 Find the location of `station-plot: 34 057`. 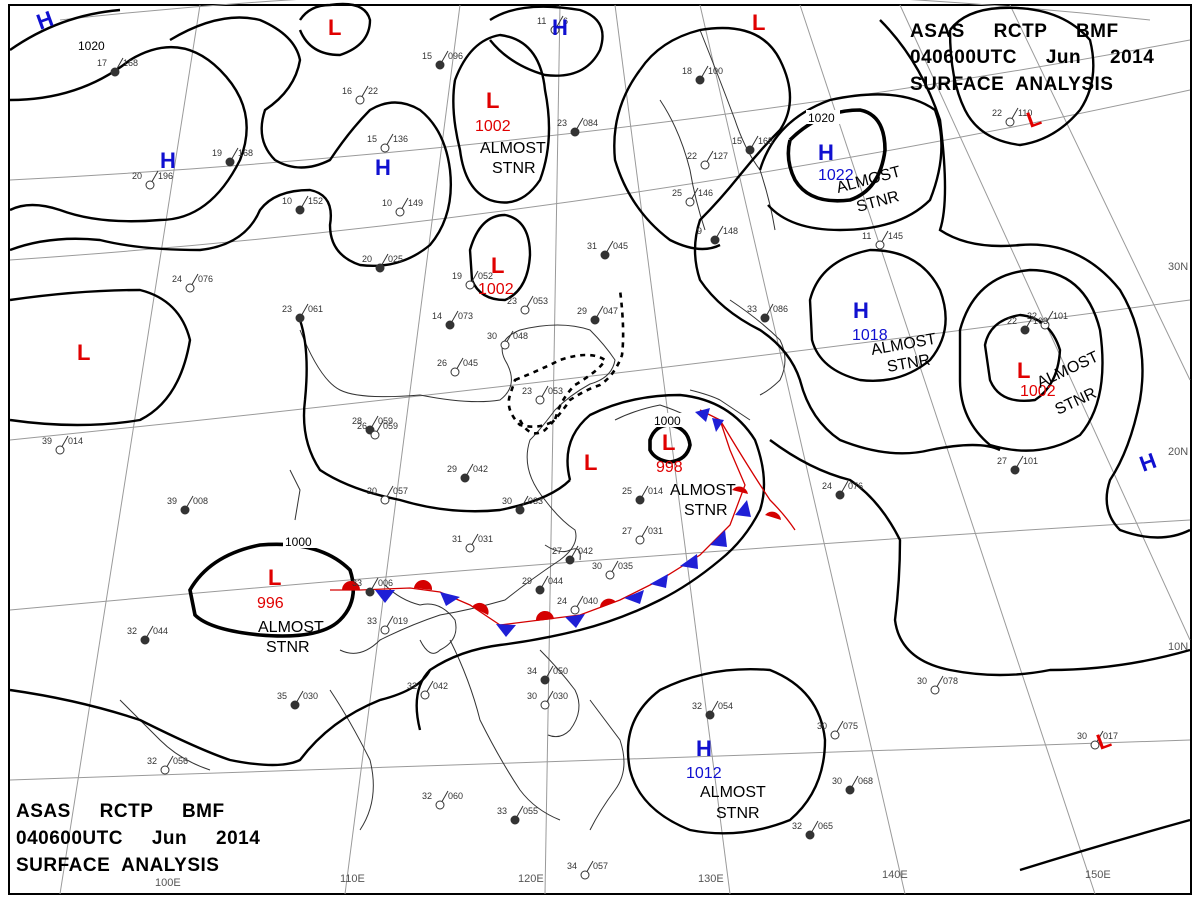

station-plot: 34 057 is located at coordinates (587, 870).